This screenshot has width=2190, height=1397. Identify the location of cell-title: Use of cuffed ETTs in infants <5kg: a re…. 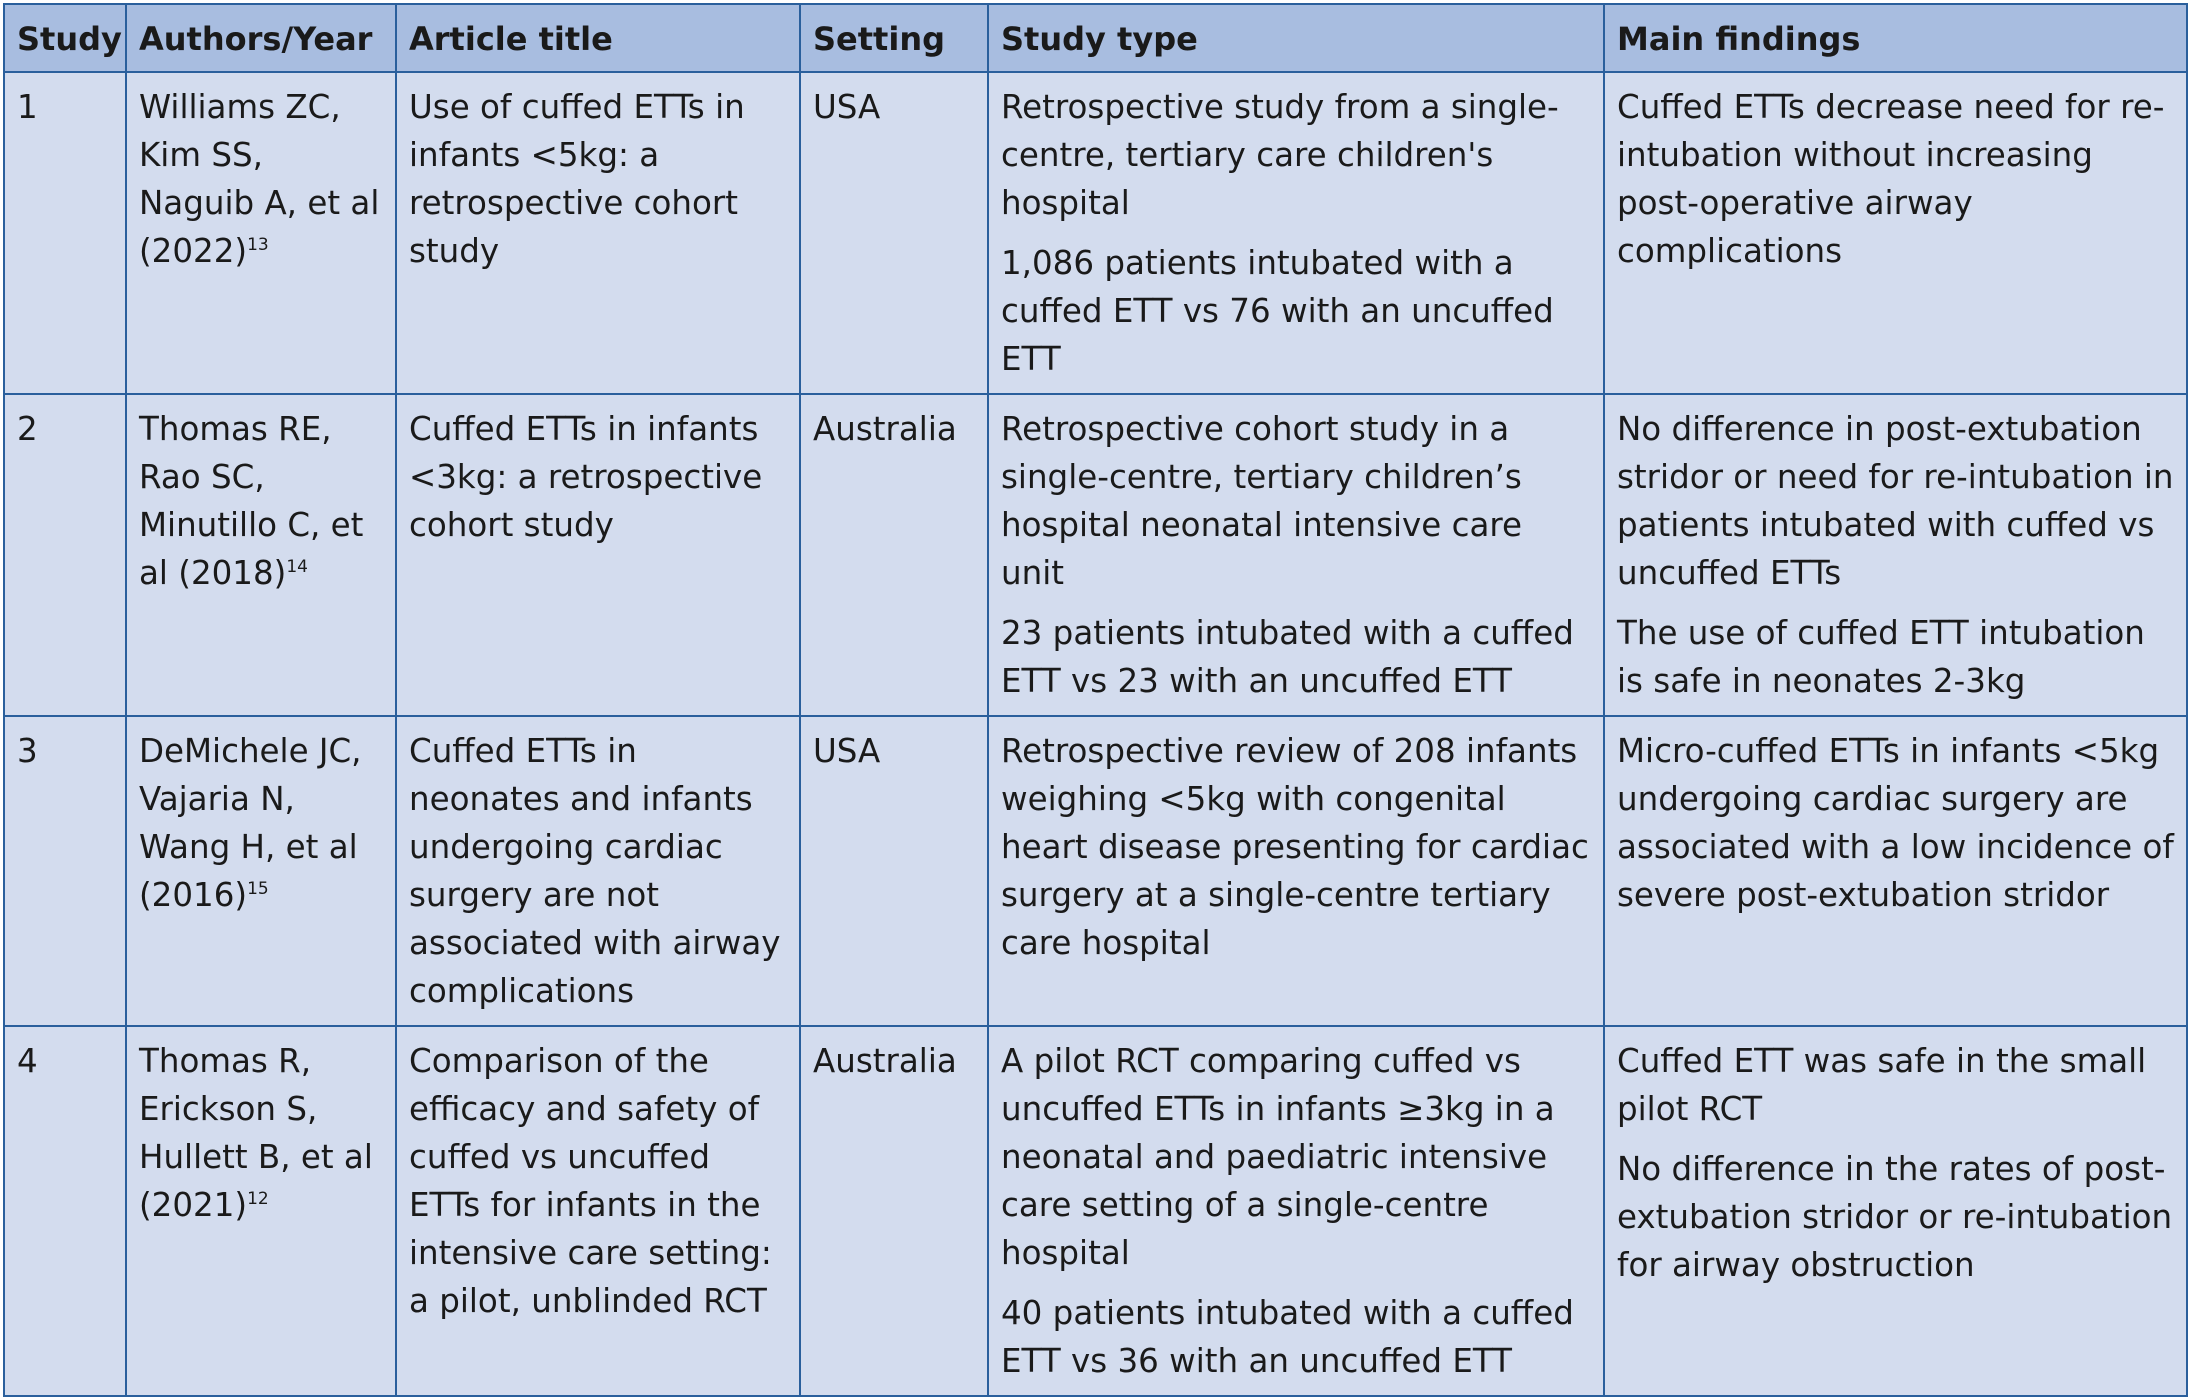
(598, 233).